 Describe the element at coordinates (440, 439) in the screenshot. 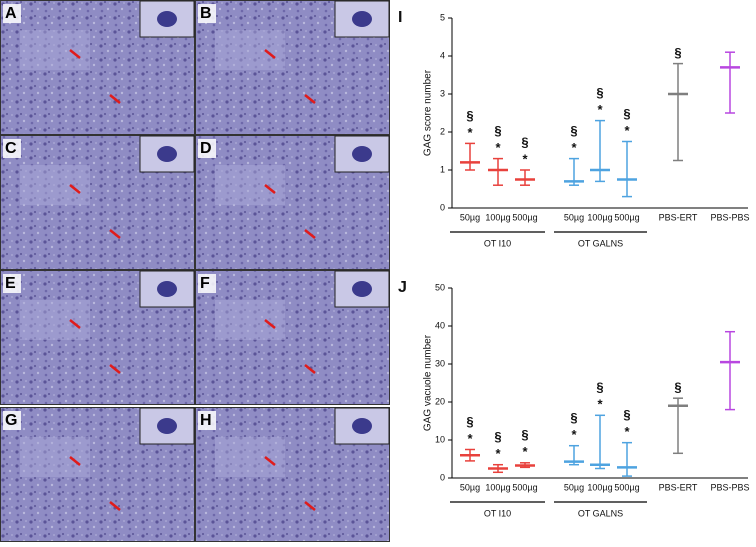

I see `y-tick-label: 10` at that location.